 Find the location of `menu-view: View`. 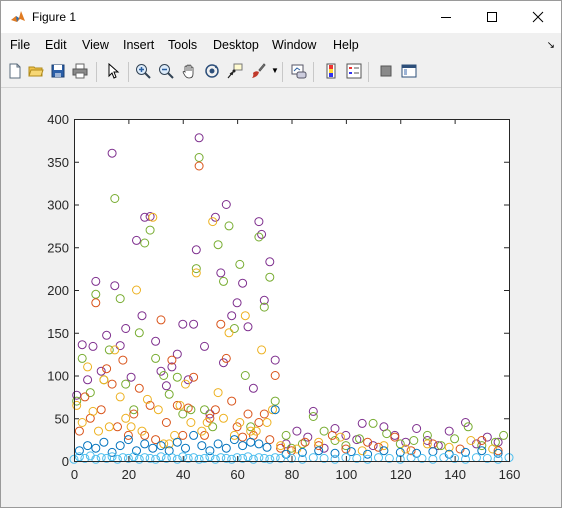

menu-view: View is located at coordinates (95, 45).